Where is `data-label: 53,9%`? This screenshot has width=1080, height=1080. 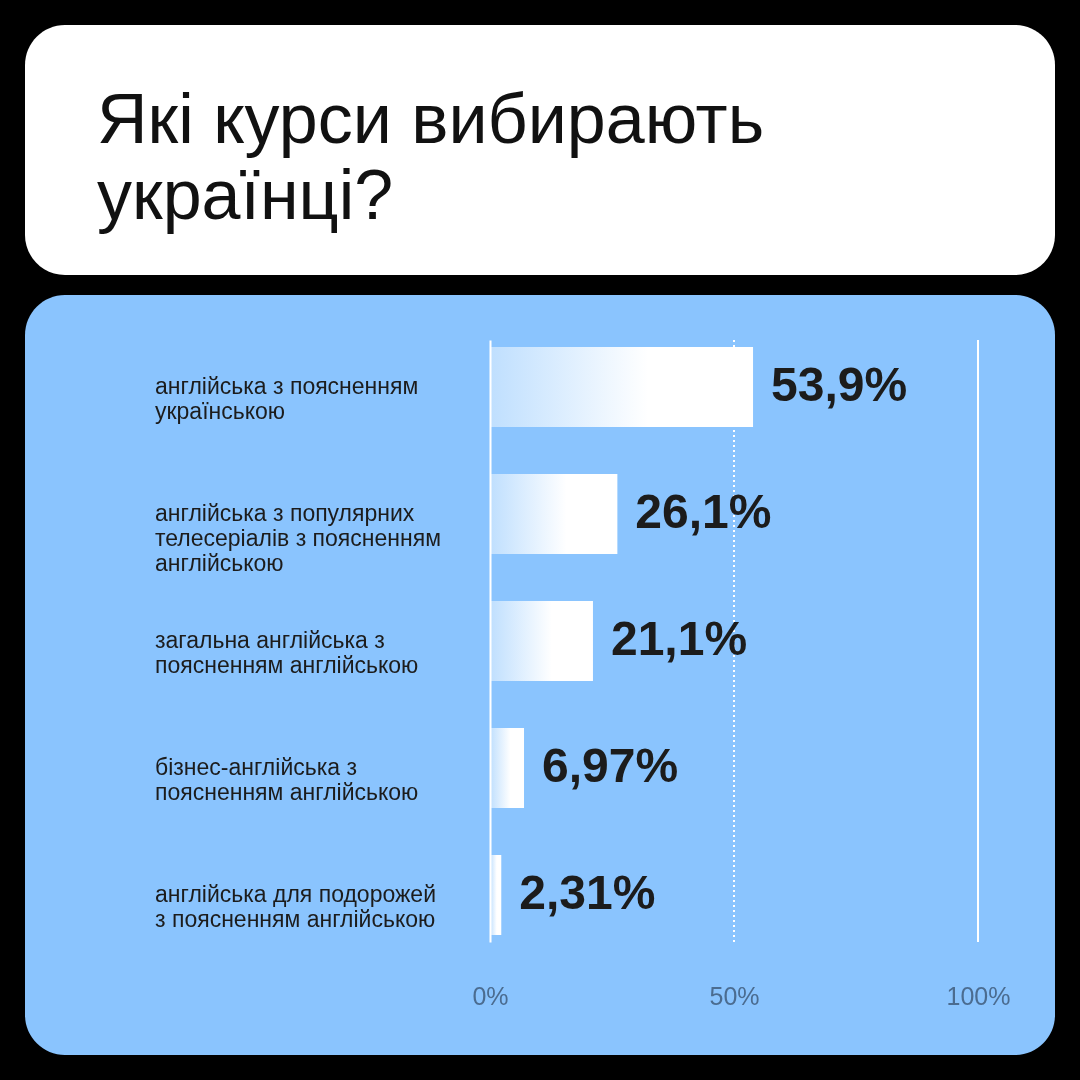 data-label: 53,9% is located at coordinates (839, 384).